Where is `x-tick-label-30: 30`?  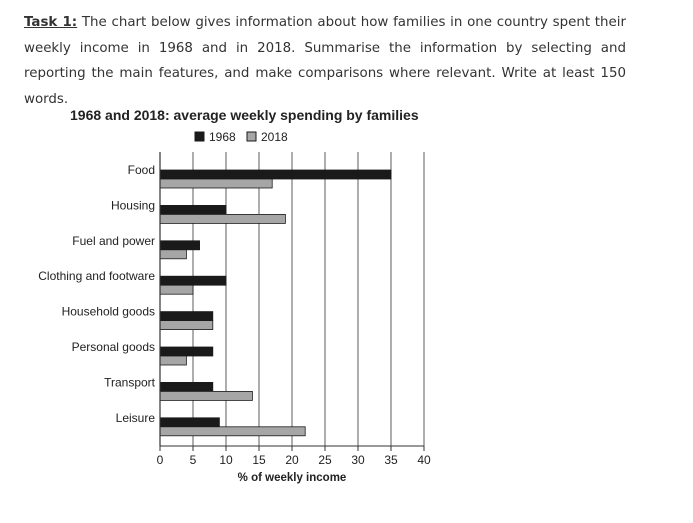
x-tick-label-30: 30 is located at coordinates (358, 460).